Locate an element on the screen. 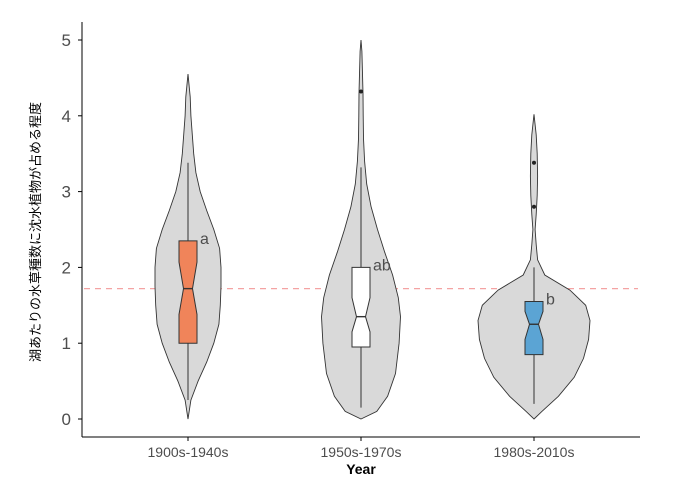 The image size is (680, 491). group-letter-1950s-1970s: ab is located at coordinates (382, 265).